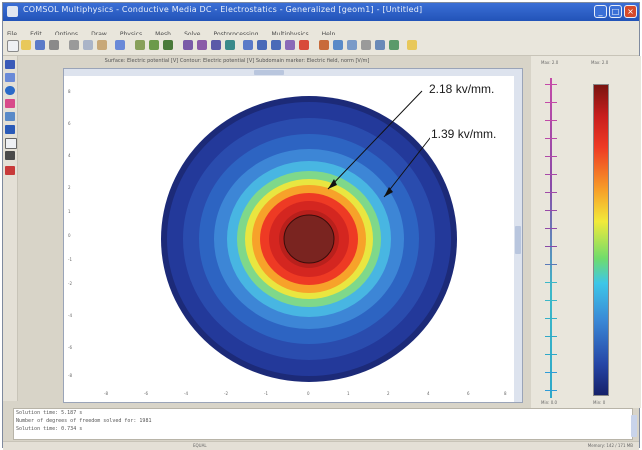 The image size is (642, 450). I want to click on y-tick: -1, so click(70, 259).